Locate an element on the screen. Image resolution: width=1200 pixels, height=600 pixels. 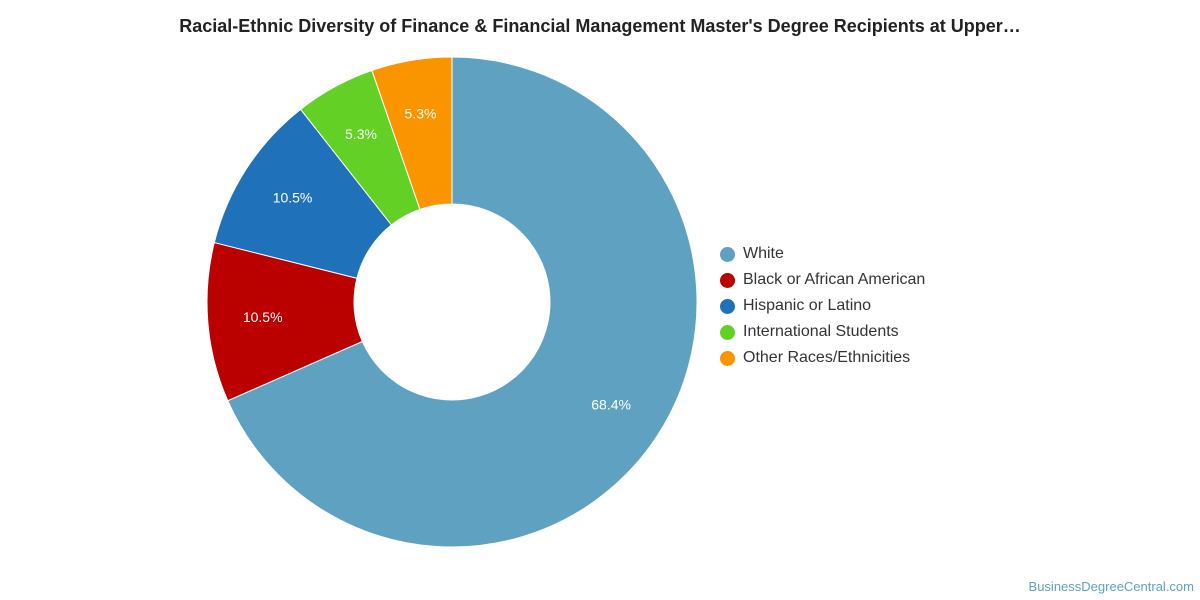
legend-label-international: International Students is located at coordinates (821, 331).